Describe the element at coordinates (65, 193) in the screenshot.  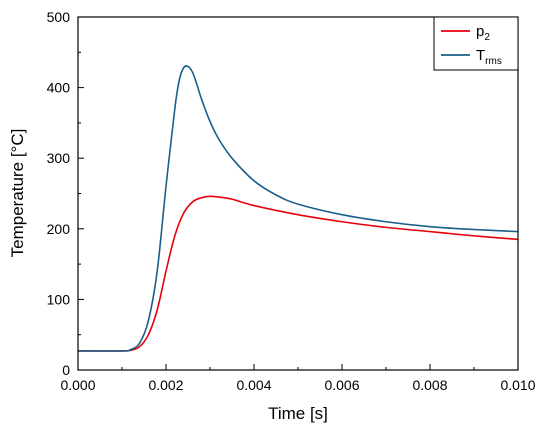
I see `y-axis: 0 100 200 300 400 500` at that location.